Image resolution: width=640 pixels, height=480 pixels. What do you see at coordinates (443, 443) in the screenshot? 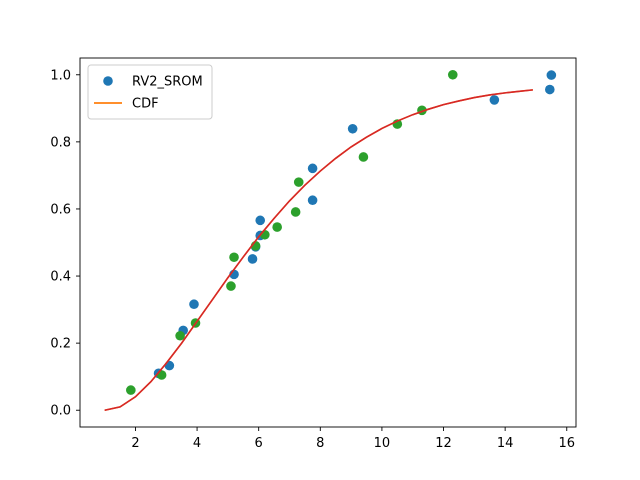
I see `x-tick-label: 12` at bounding box center [443, 443].